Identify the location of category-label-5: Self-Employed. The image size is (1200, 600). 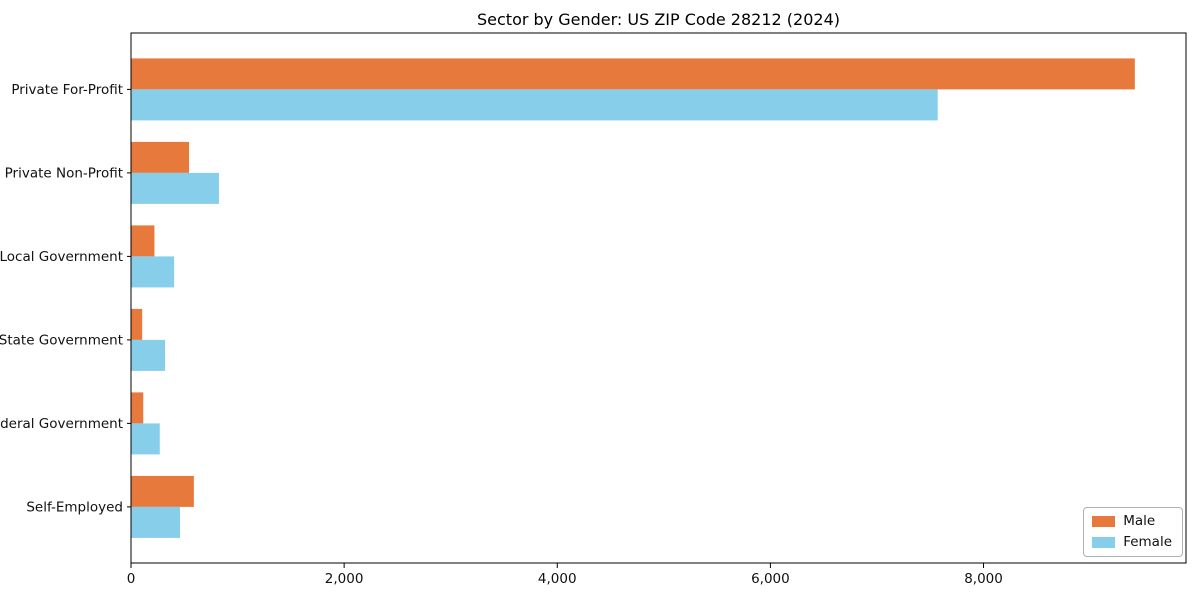
(74, 507).